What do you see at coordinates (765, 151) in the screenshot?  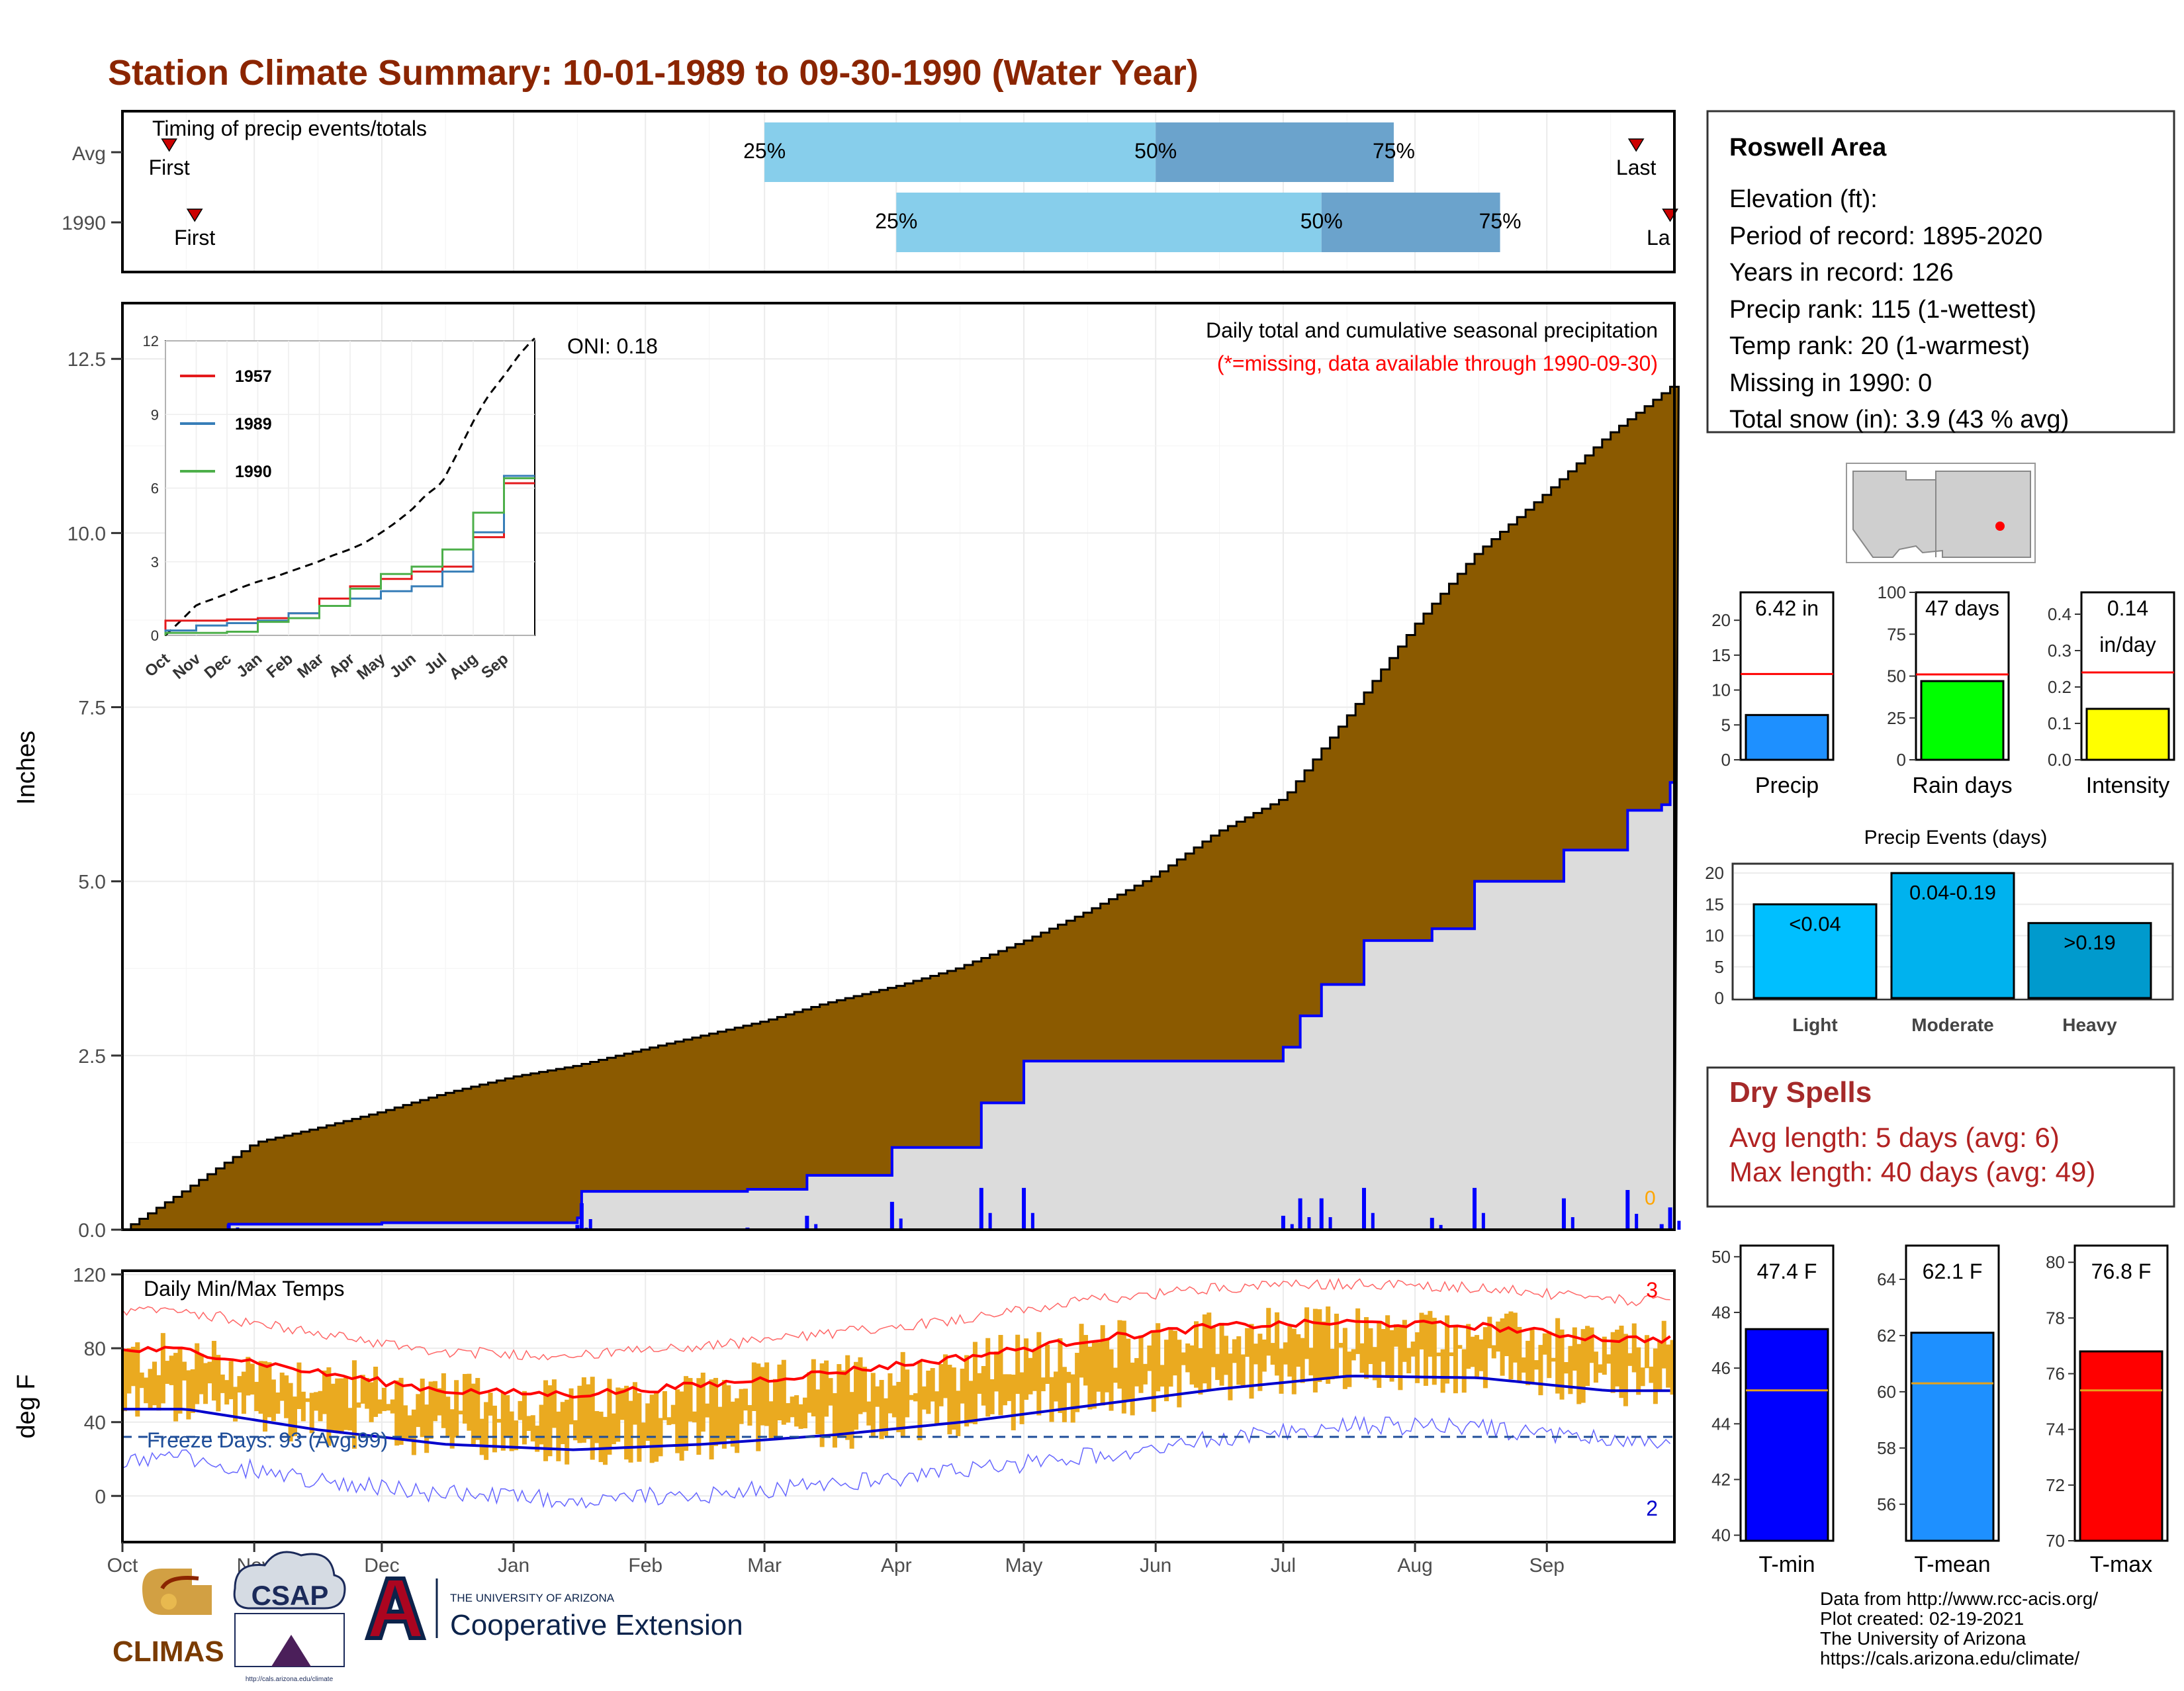 I see `timing-percentile-label: 25%` at bounding box center [765, 151].